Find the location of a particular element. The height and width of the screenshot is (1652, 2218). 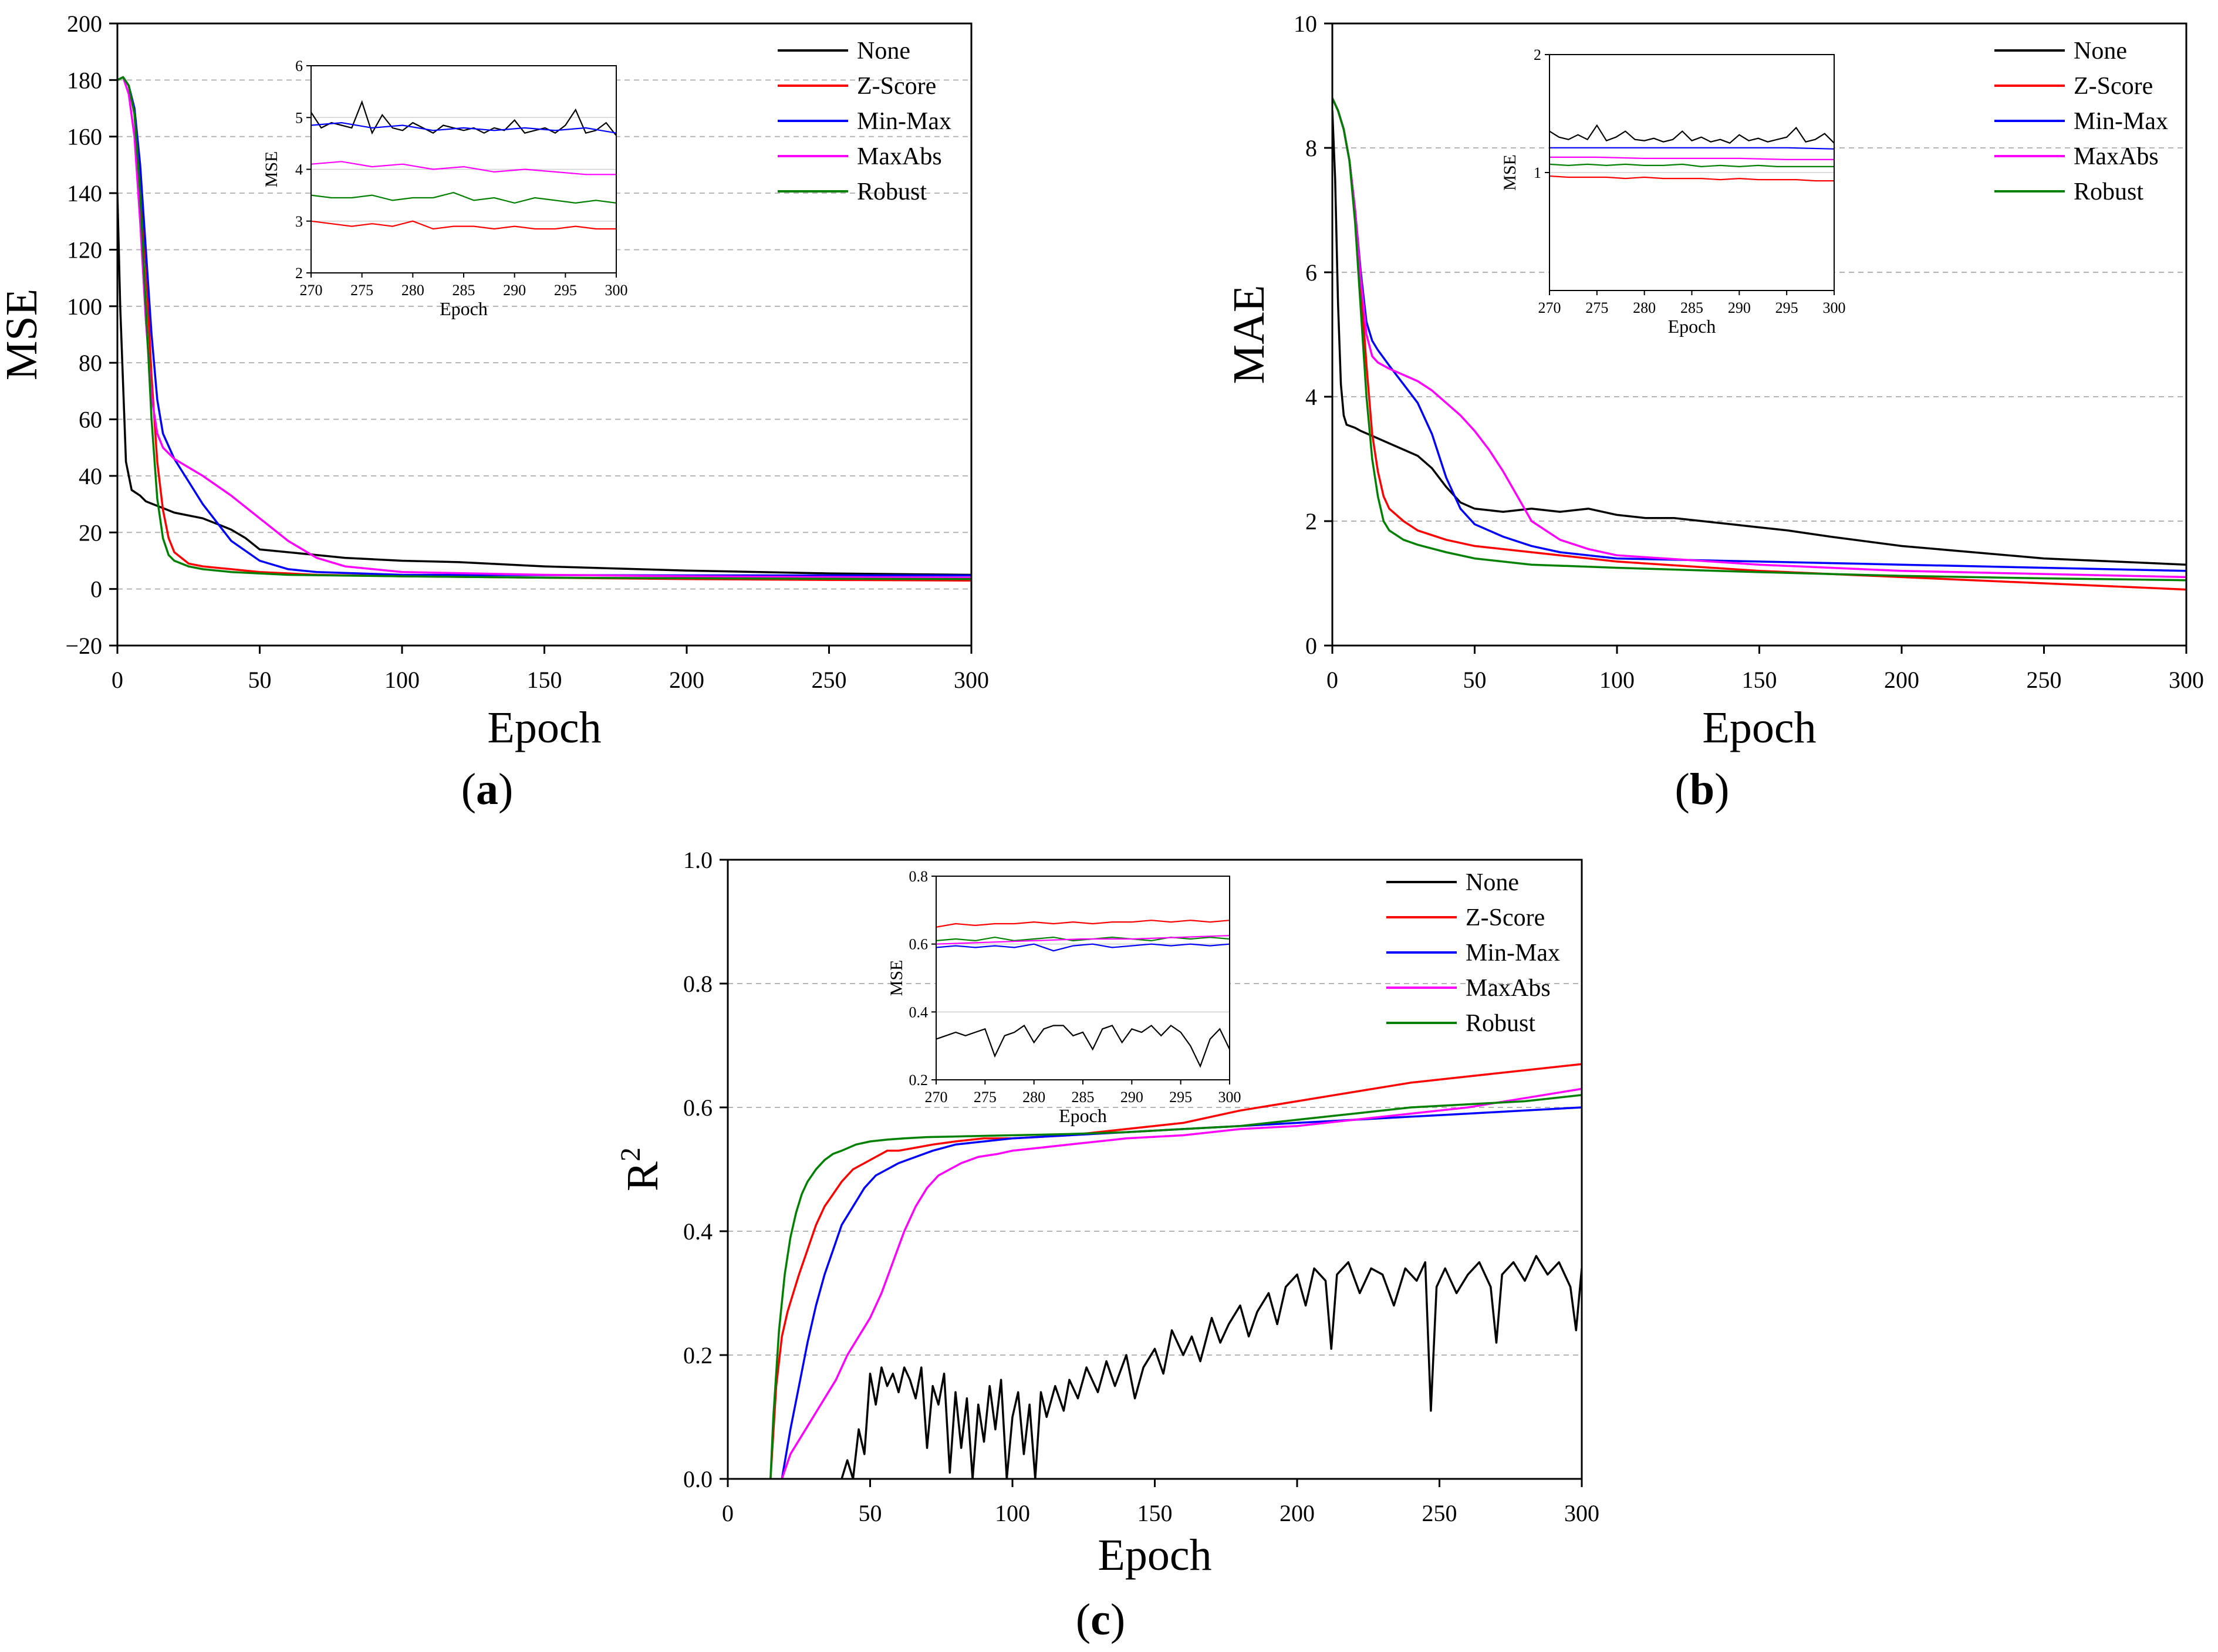

inset-series-line-z-score is located at coordinates (1083, 924).